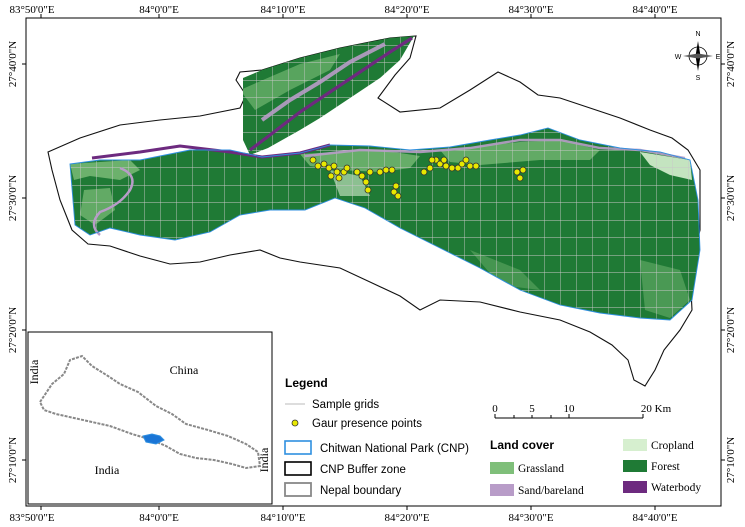 The height and width of the screenshot is (527, 745). What do you see at coordinates (569, 416) in the screenshot?
I see `scale-bar` at bounding box center [569, 416].